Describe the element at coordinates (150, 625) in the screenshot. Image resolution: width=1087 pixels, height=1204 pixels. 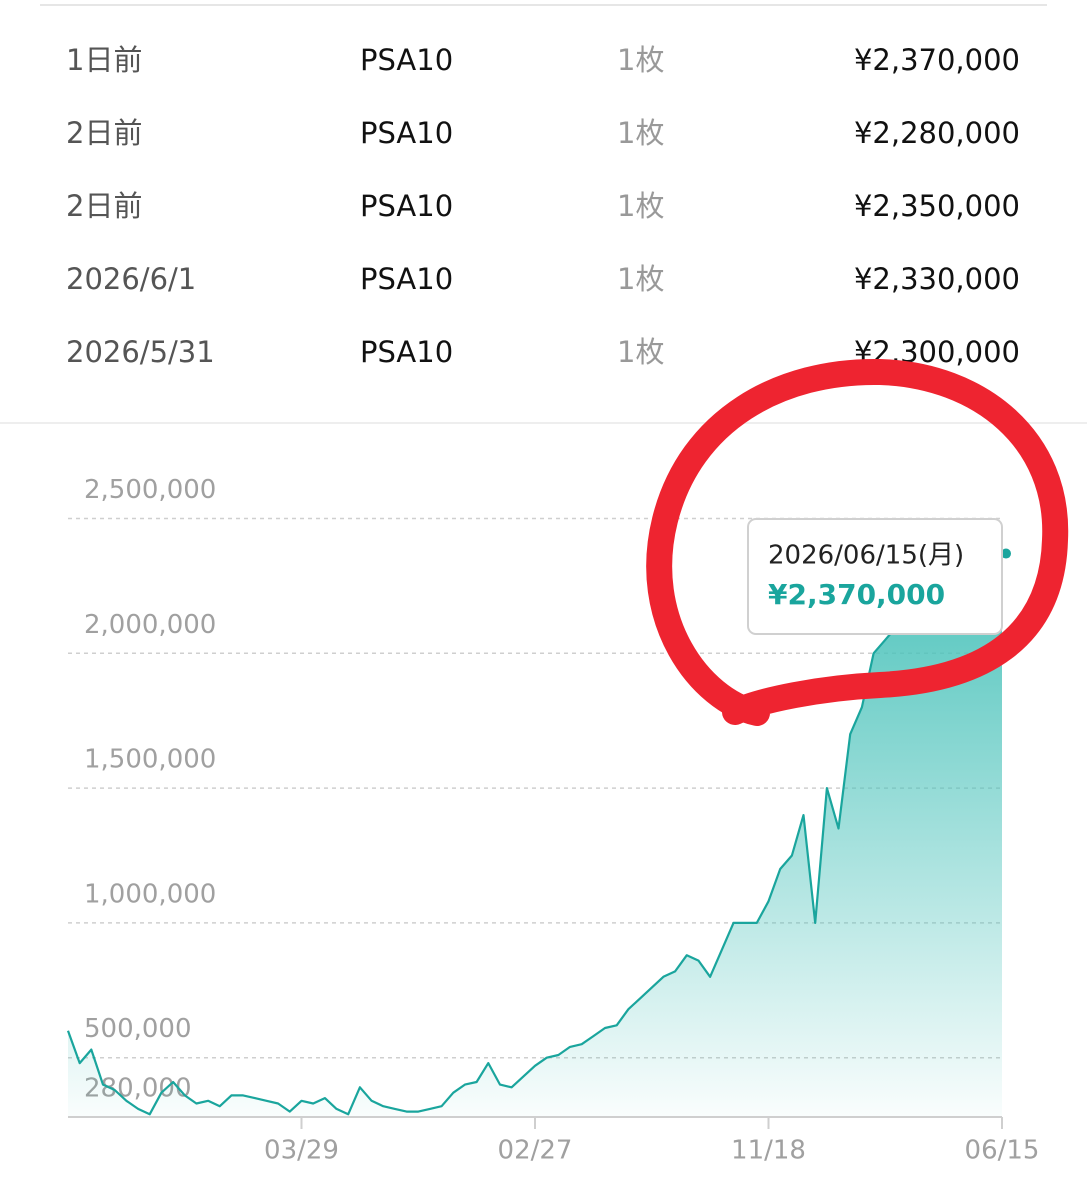
I see `y-tick-label: 2,000,000` at that location.